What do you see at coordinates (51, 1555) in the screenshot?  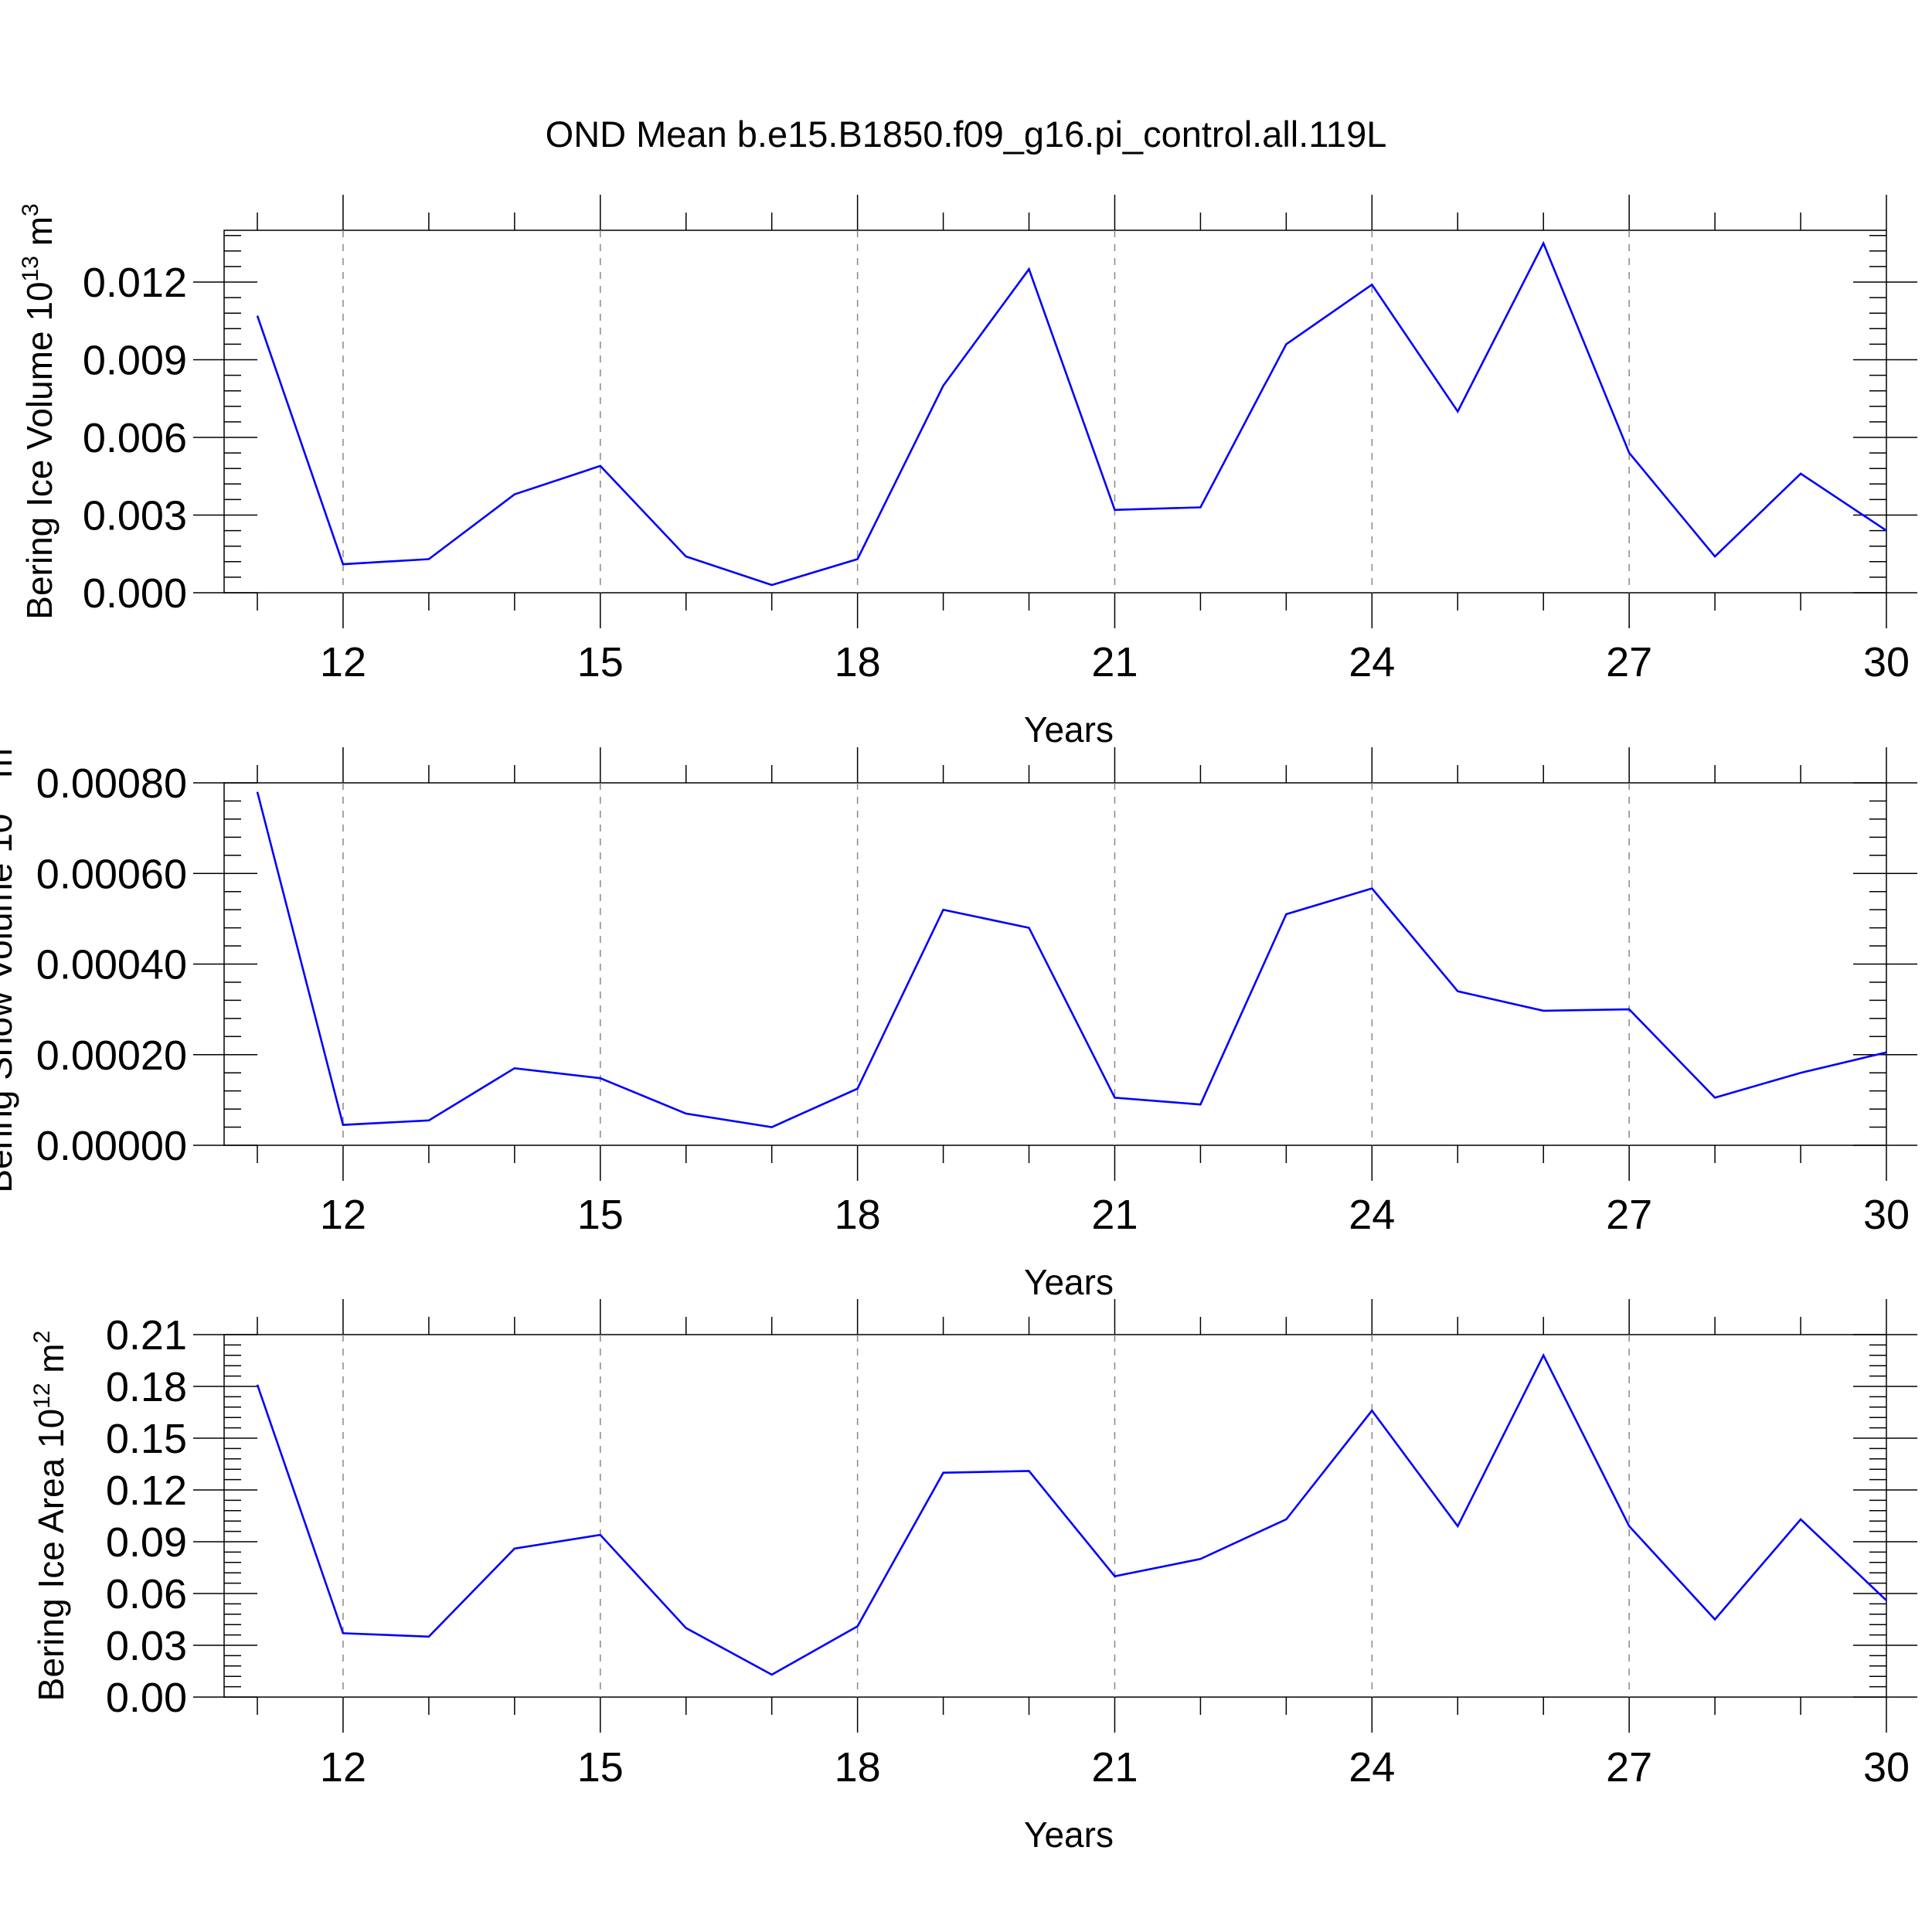 I see `y-axis-label-text: Bering Ice Area 10` at bounding box center [51, 1555].